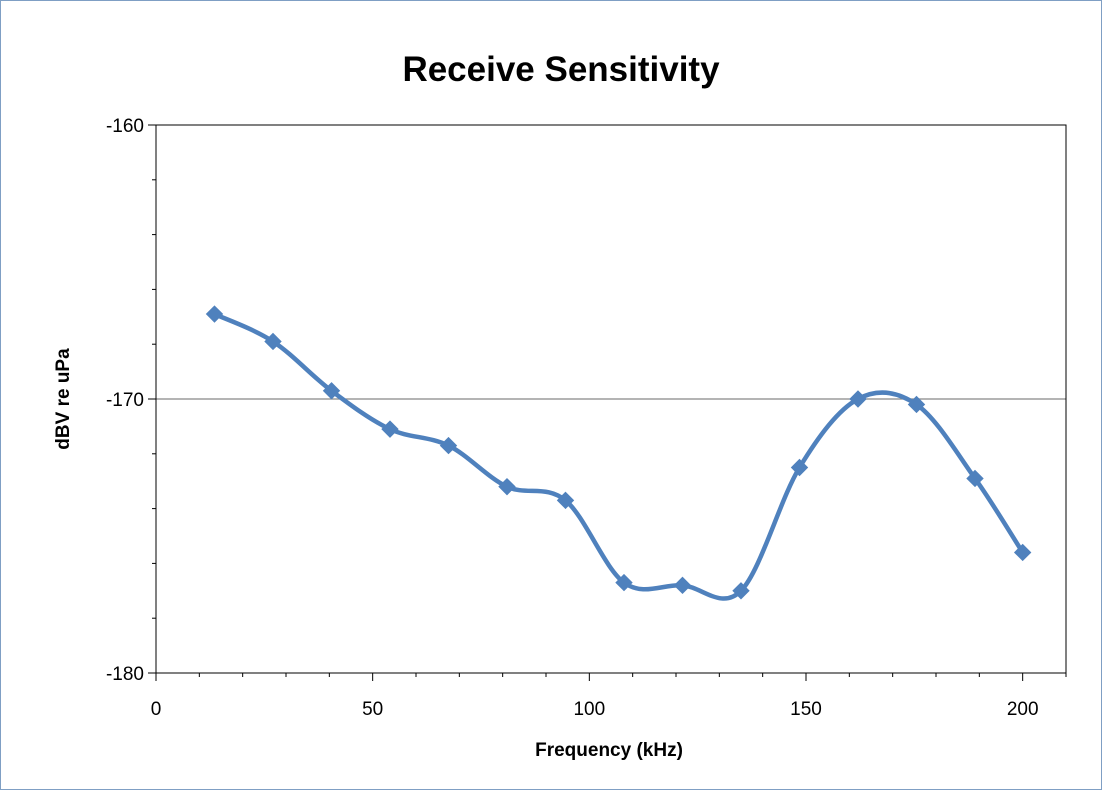 The height and width of the screenshot is (791, 1102). What do you see at coordinates (125, 126) in the screenshot?
I see `y-tick-label: -160` at bounding box center [125, 126].